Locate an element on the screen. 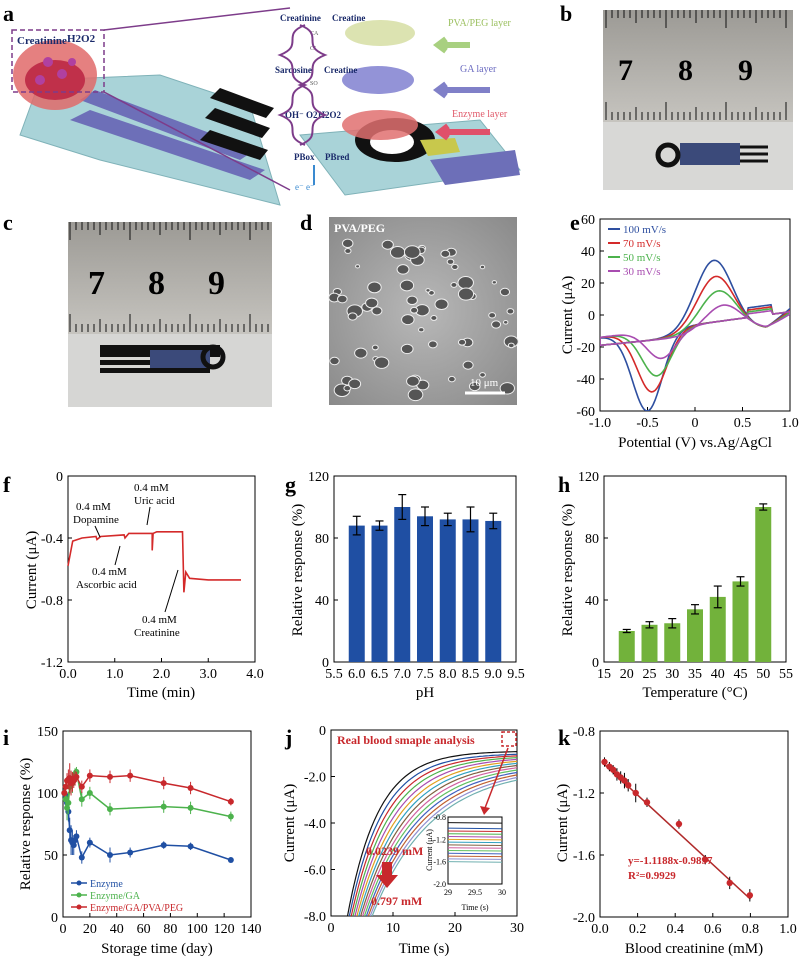 The width and height of the screenshot is (800, 962). inset-x-tick-label: 30 is located at coordinates (502, 892).